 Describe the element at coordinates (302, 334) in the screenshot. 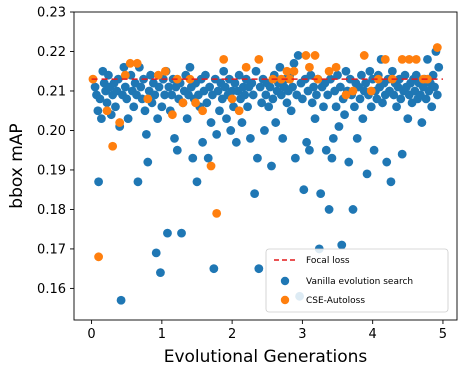

I see `x-tick-label: 3` at that location.